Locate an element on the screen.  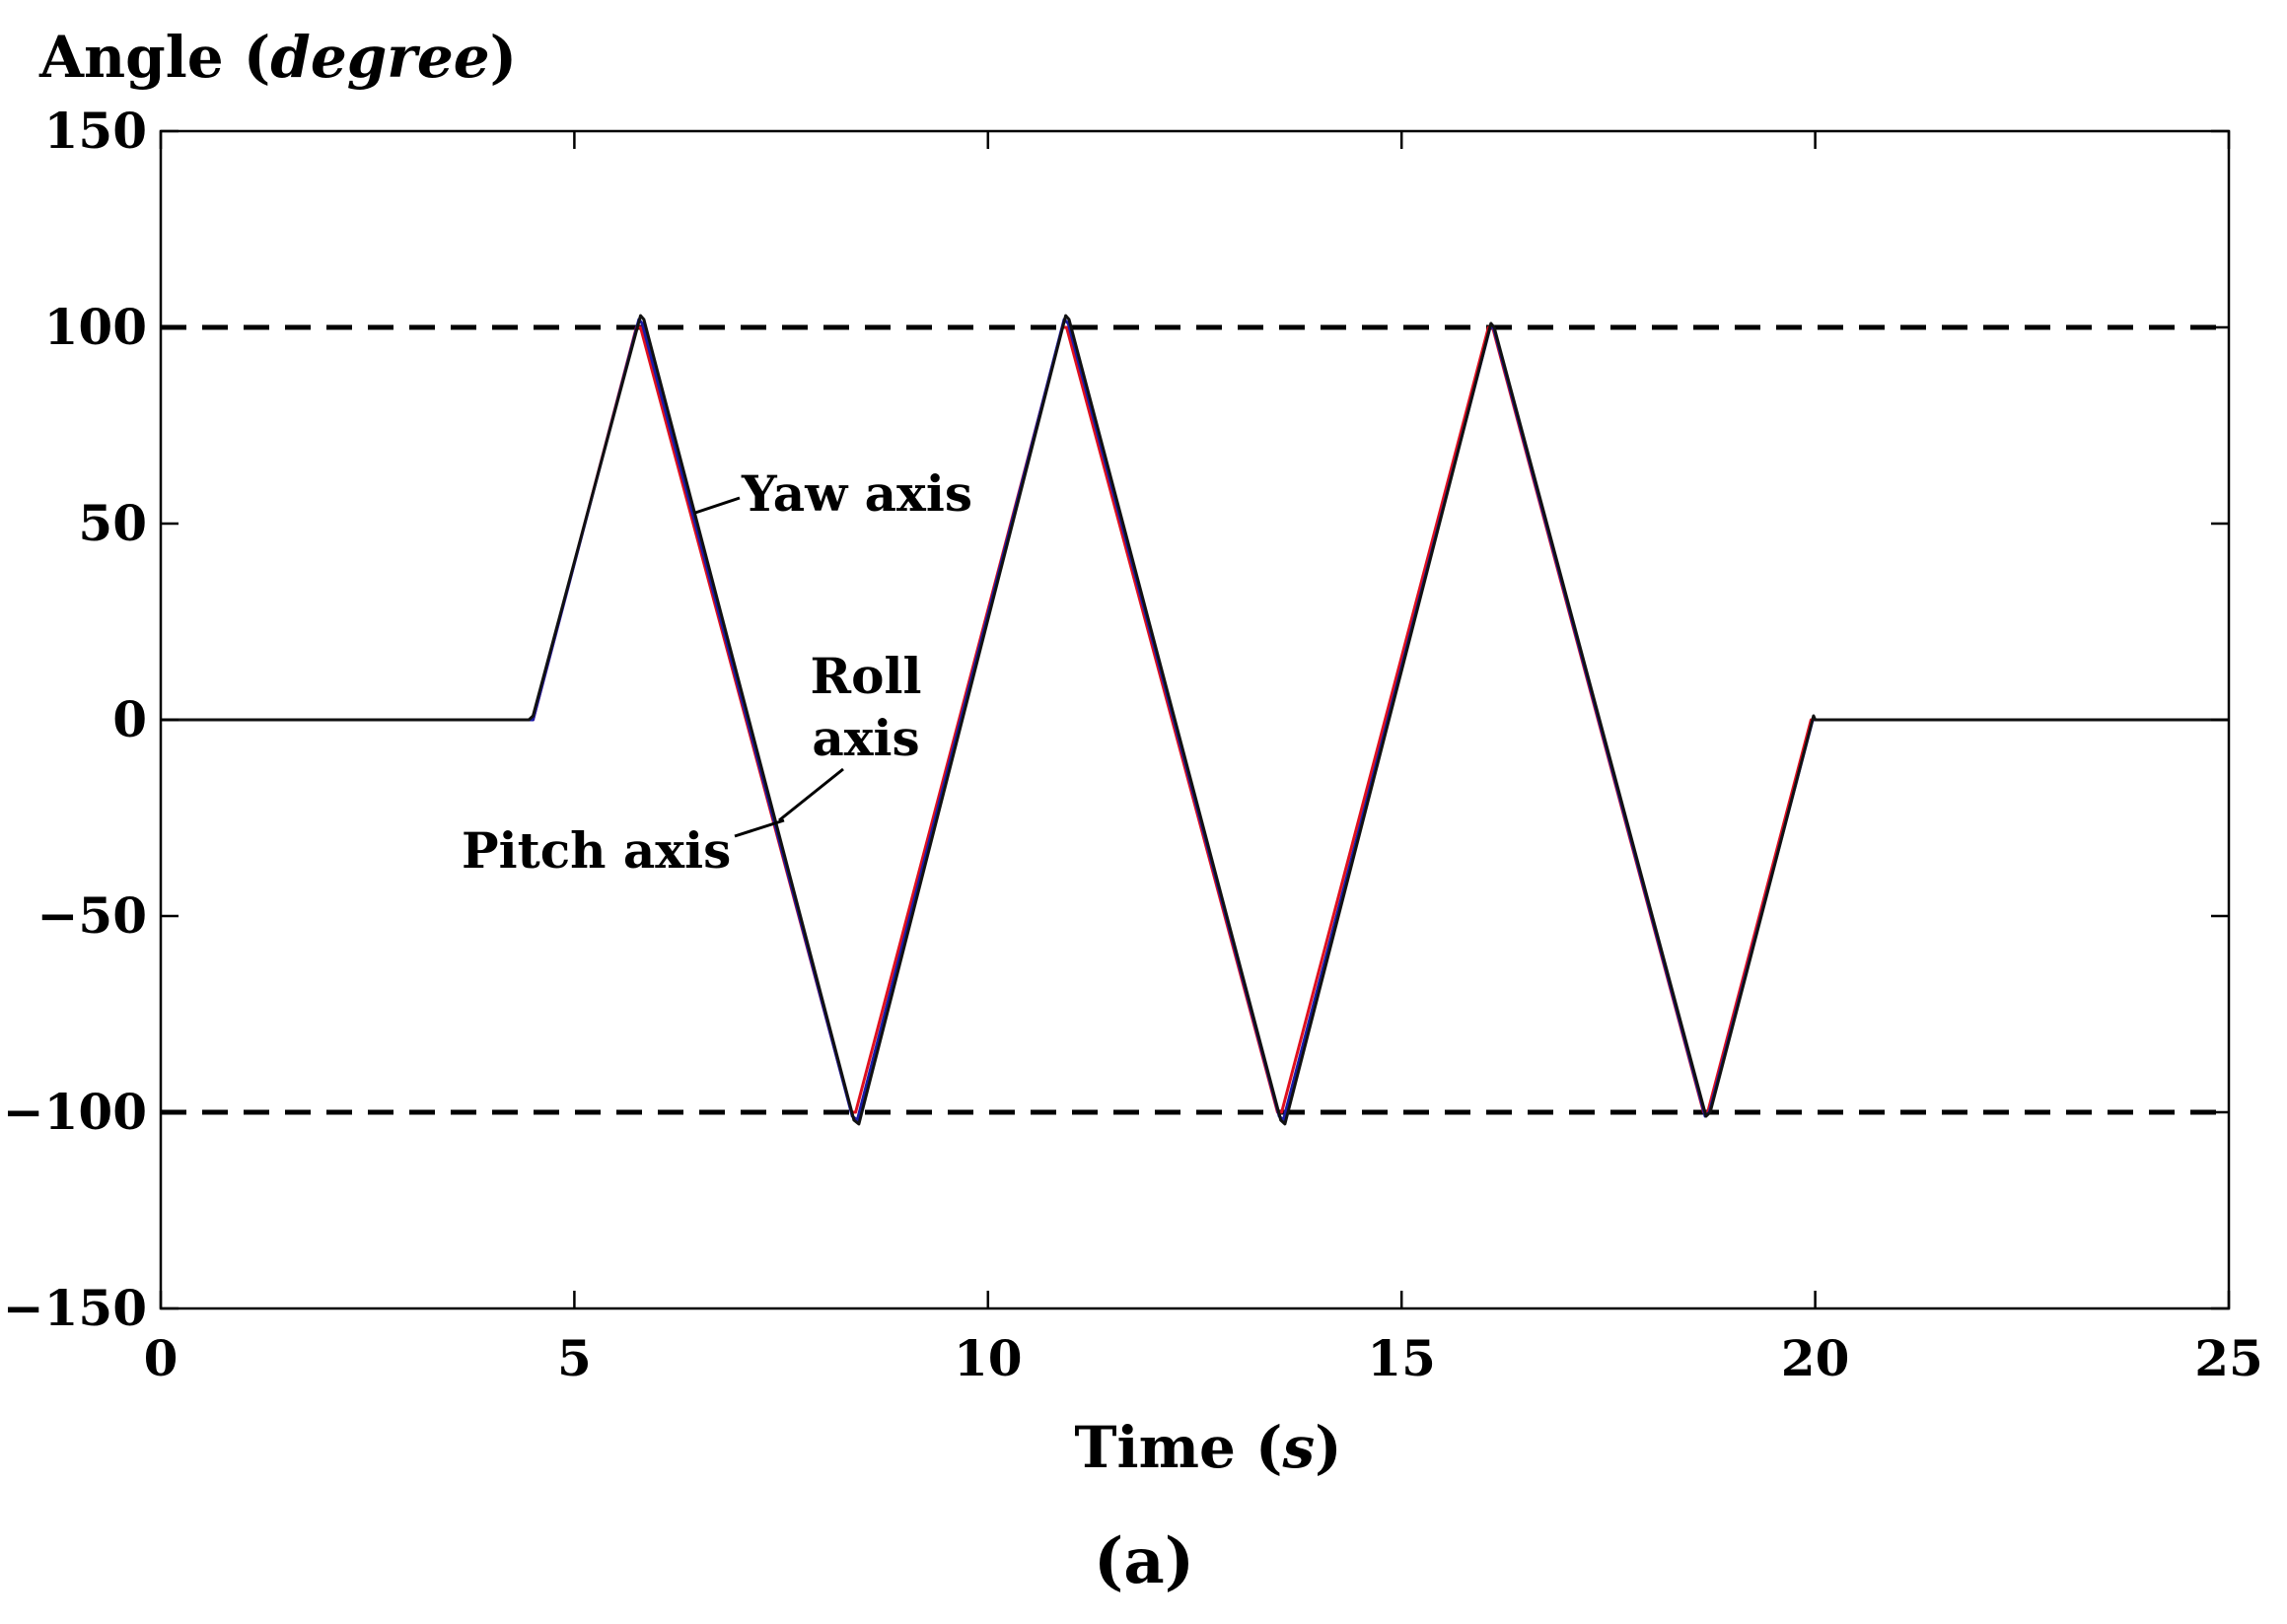
panel-label: (a) is located at coordinates (1144, 1561).